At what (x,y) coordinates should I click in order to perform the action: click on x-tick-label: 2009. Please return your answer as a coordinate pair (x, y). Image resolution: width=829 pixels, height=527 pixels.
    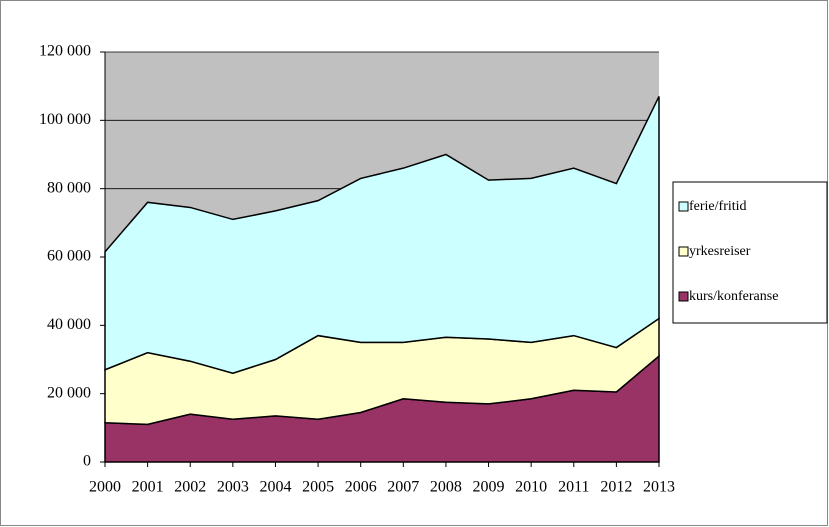
    Looking at the image, I should click on (489, 487).